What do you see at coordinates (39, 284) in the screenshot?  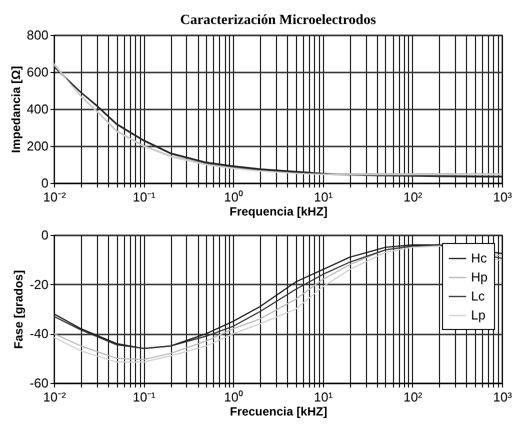 I see `y-tick-label: -20` at bounding box center [39, 284].